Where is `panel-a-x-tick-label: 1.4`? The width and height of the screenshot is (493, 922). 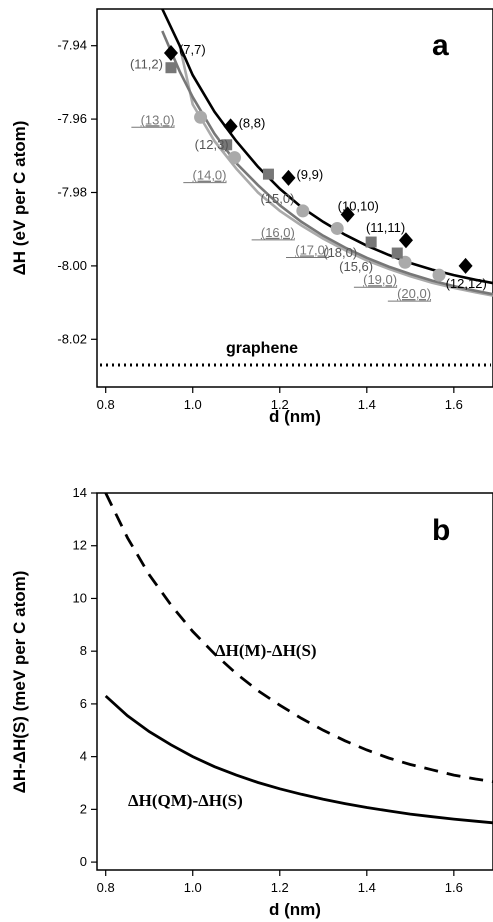 panel-a-x-tick-label: 1.4 is located at coordinates (367, 404).